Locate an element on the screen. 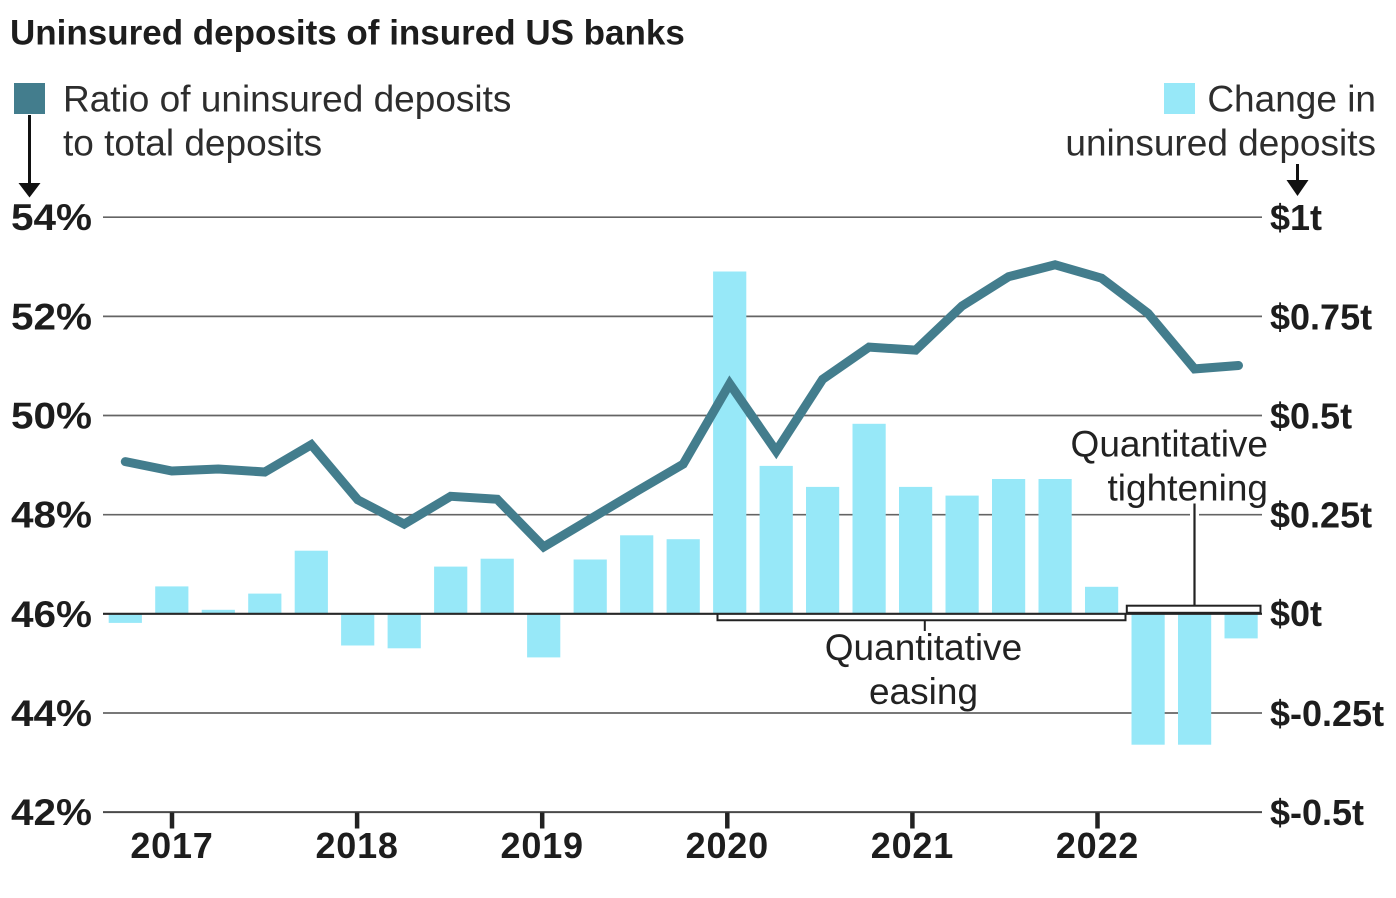 This screenshot has height=898, width=1396. svg-text: 50% is located at coordinates (51, 416).